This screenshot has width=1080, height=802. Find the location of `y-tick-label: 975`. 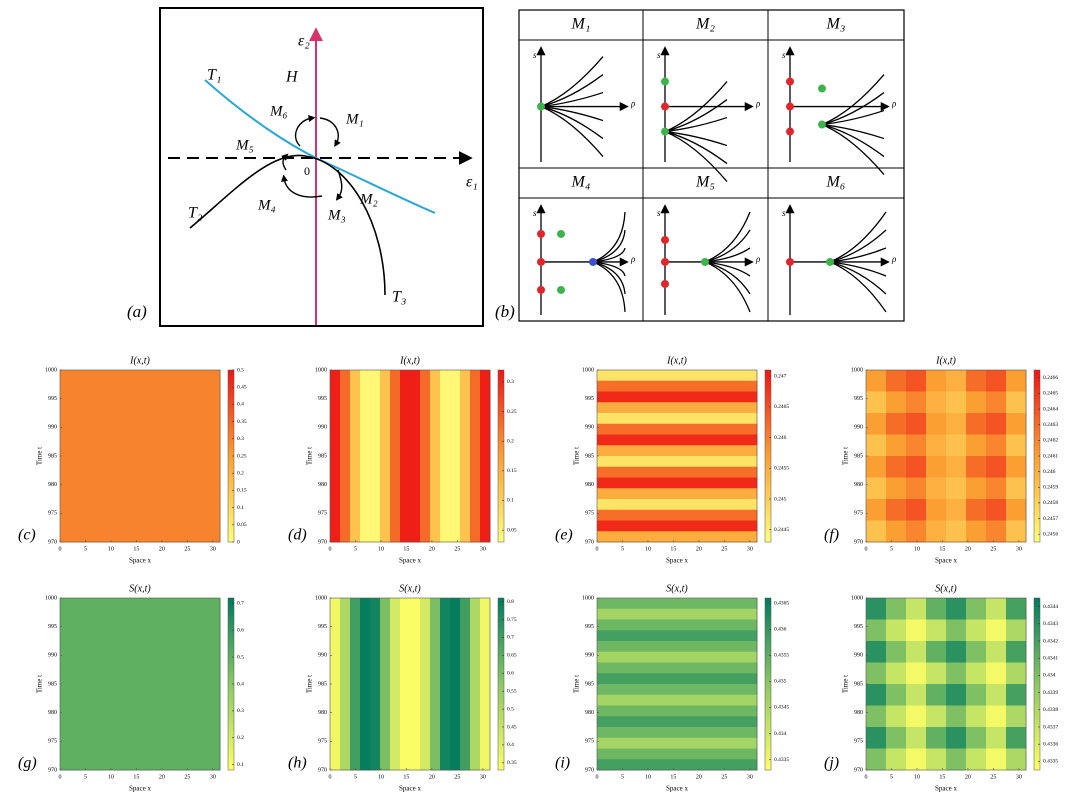

y-tick-label: 975 is located at coordinates (858, 742).